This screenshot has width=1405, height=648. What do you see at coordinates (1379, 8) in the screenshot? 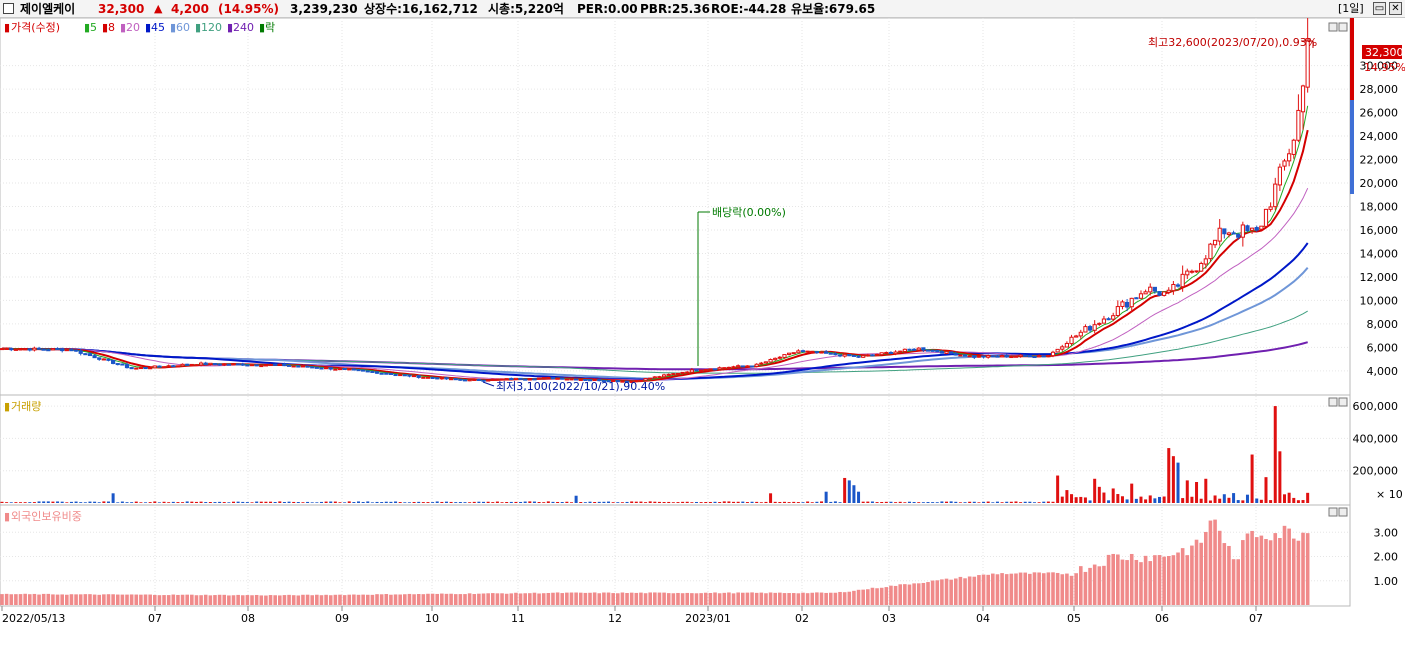
I see `minimize-icon: ▭` at bounding box center [1379, 8].